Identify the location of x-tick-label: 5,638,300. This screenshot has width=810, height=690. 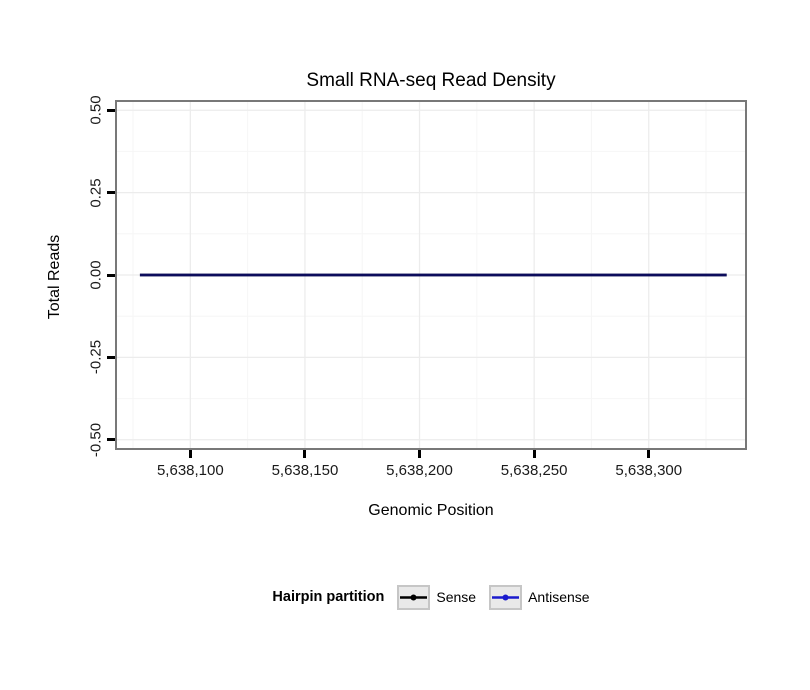
(649, 470).